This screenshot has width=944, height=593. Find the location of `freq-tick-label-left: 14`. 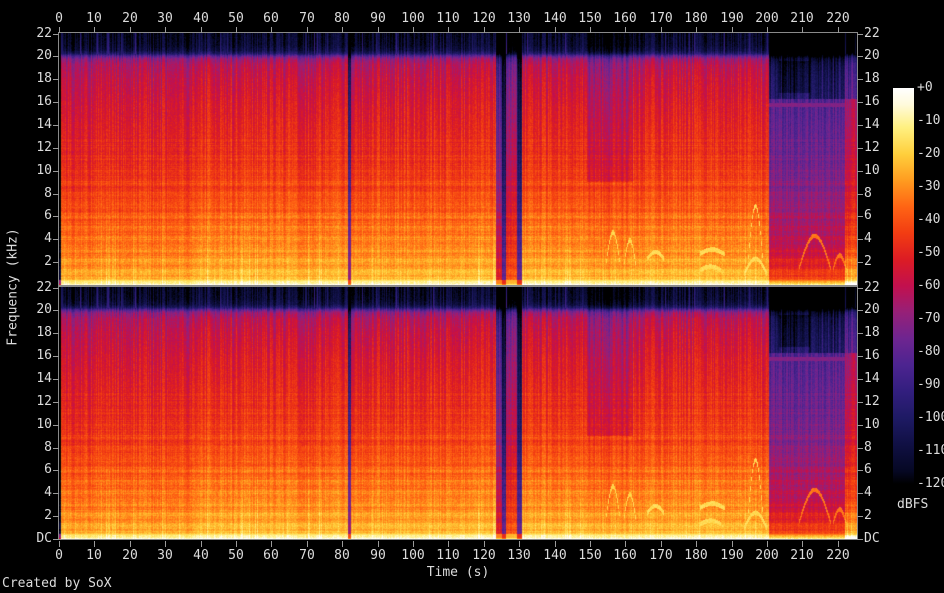

freq-tick-label-left: 14 is located at coordinates (44, 124).